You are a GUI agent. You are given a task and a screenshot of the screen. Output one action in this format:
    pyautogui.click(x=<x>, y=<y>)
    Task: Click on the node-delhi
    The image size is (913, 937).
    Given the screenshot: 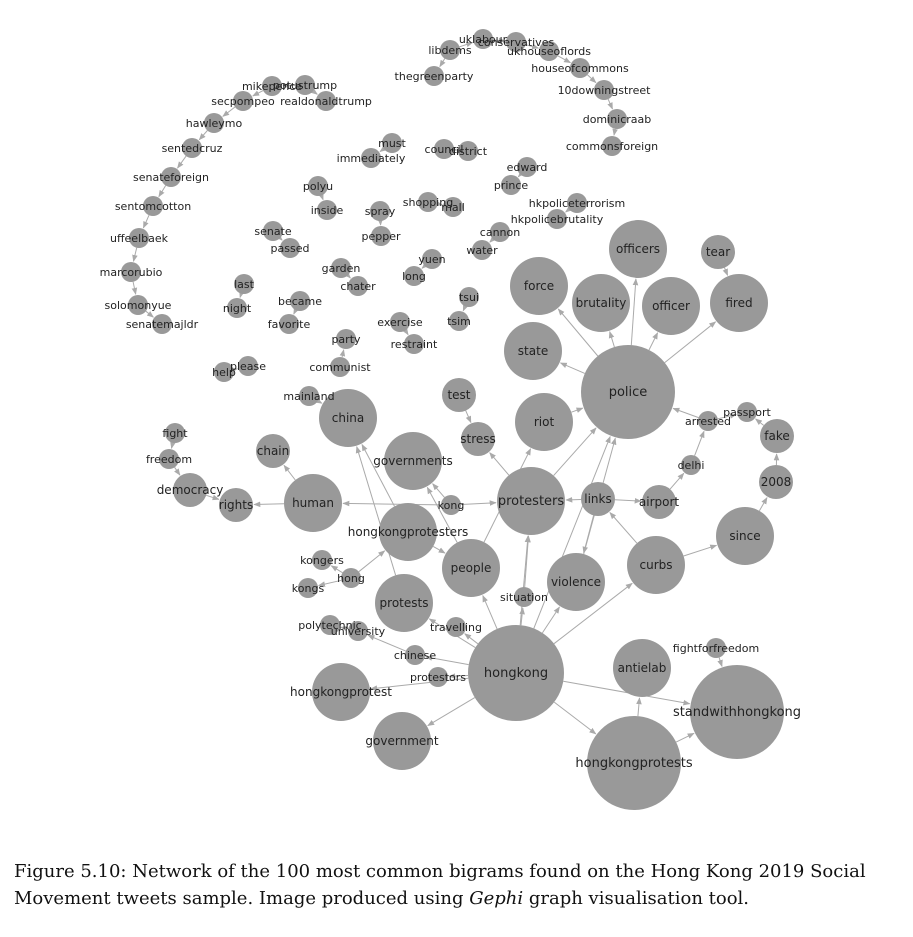 What is the action you would take?
    pyautogui.click(x=691, y=465)
    